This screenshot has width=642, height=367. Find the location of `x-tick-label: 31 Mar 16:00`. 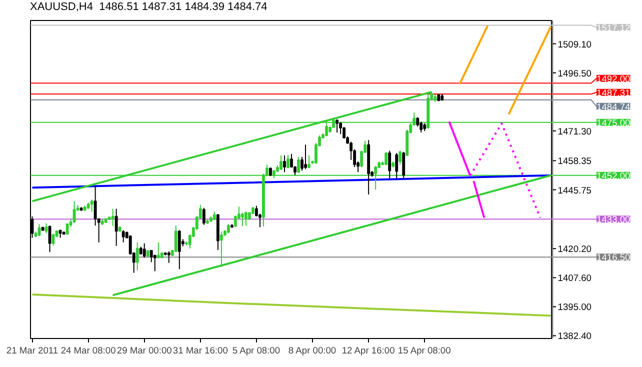

x-tick-label: 31 Mar 16:00 is located at coordinates (200, 351).